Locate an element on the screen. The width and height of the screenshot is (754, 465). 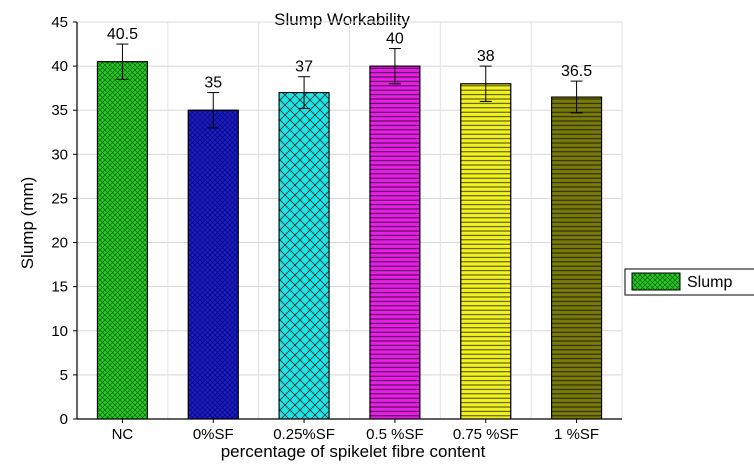
data-label: 37 is located at coordinates (304, 67).